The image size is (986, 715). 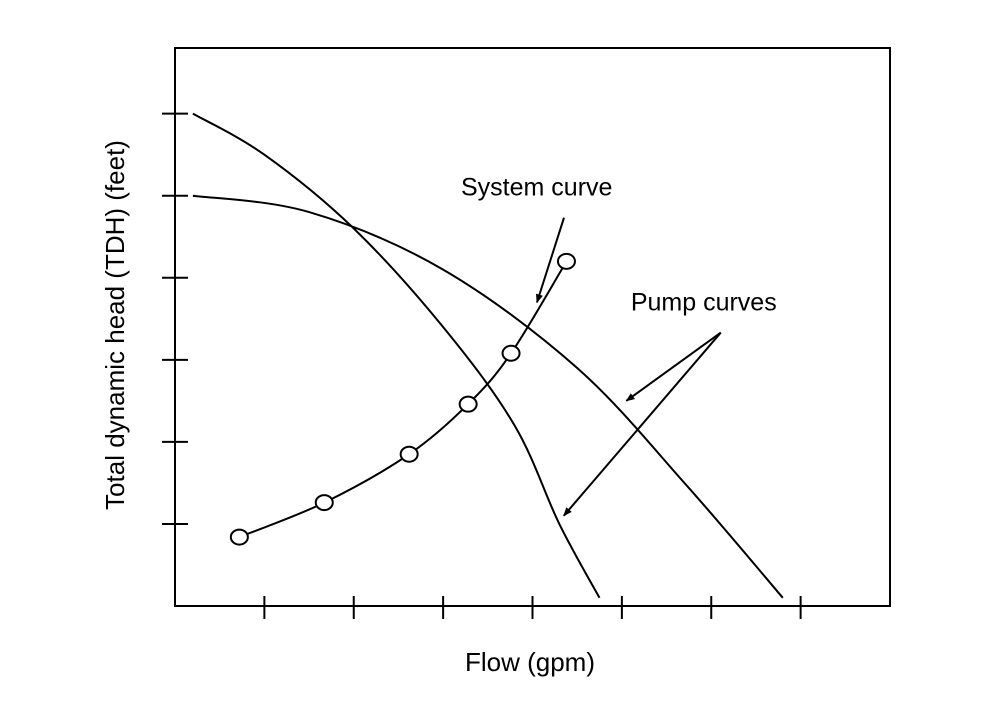 I want to click on pump-curves-label: Pump curves, so click(x=704, y=303).